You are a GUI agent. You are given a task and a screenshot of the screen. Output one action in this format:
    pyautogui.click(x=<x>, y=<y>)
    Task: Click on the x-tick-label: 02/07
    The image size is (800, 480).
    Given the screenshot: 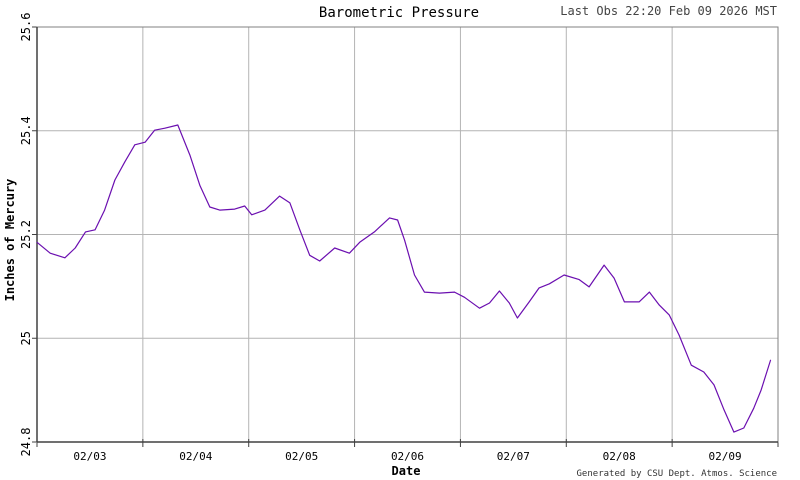 What is the action you would take?
    pyautogui.click(x=513, y=456)
    